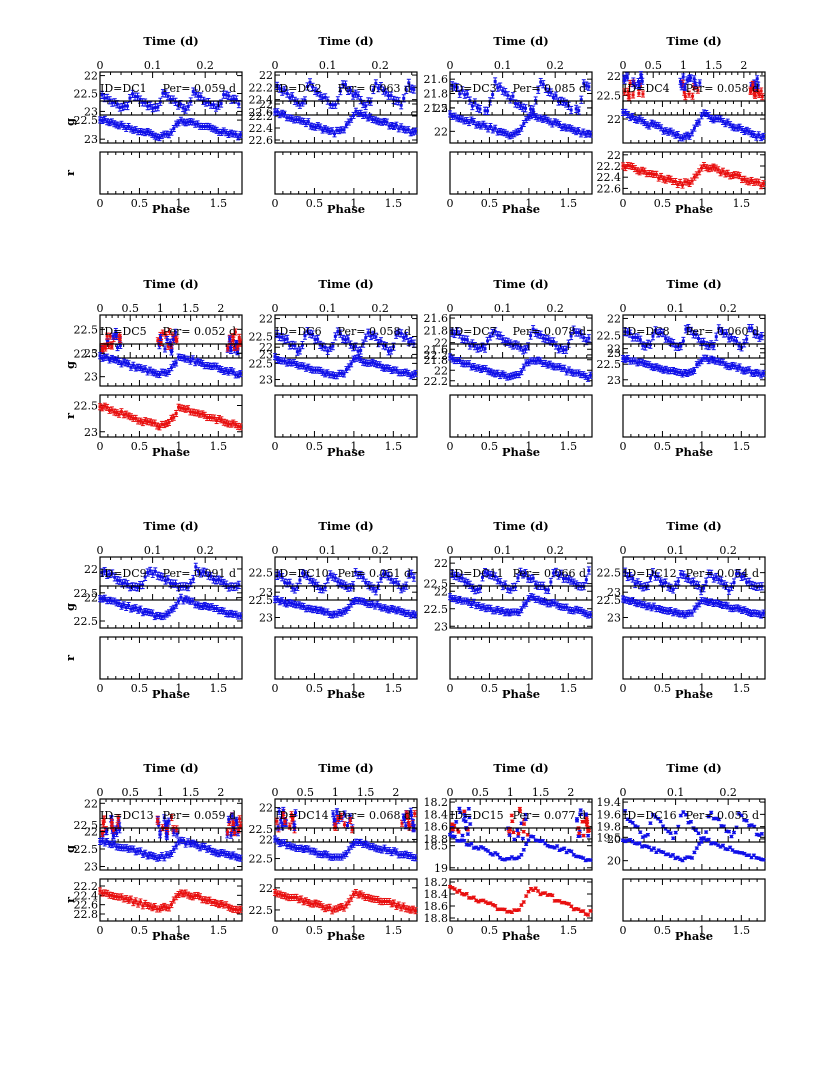  I want to click on y-tick-label: 22.6, so click(261, 112).